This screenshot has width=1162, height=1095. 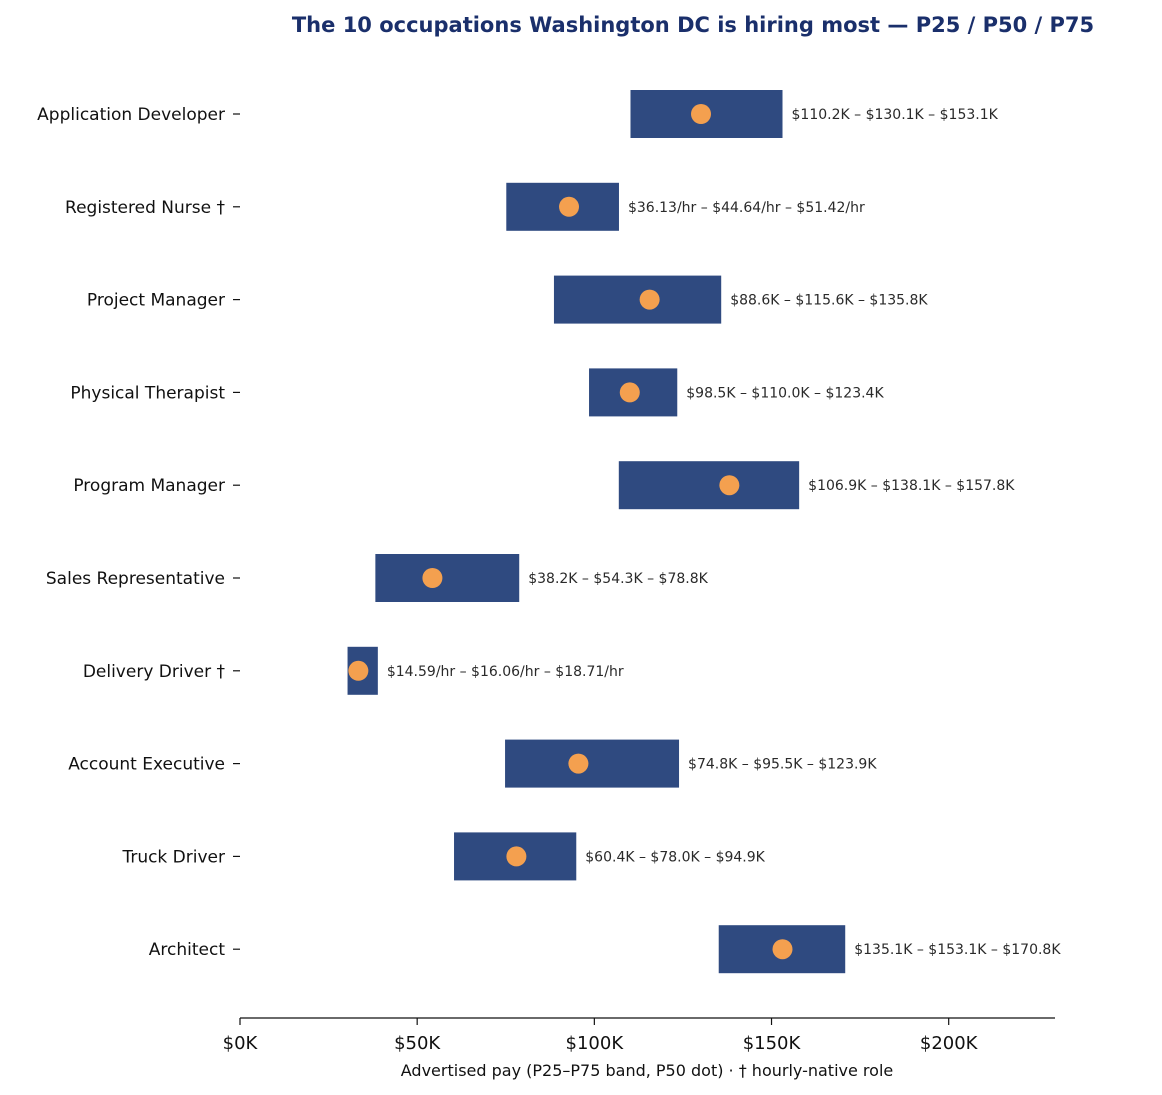 I want to click on data-label: $135.1K – $153.1K – $170.8K, so click(x=957, y=950).